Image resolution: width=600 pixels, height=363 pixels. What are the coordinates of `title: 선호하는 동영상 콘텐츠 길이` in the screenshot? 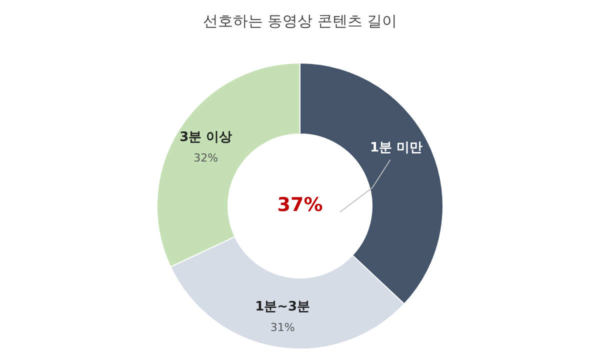 It's located at (300, 21).